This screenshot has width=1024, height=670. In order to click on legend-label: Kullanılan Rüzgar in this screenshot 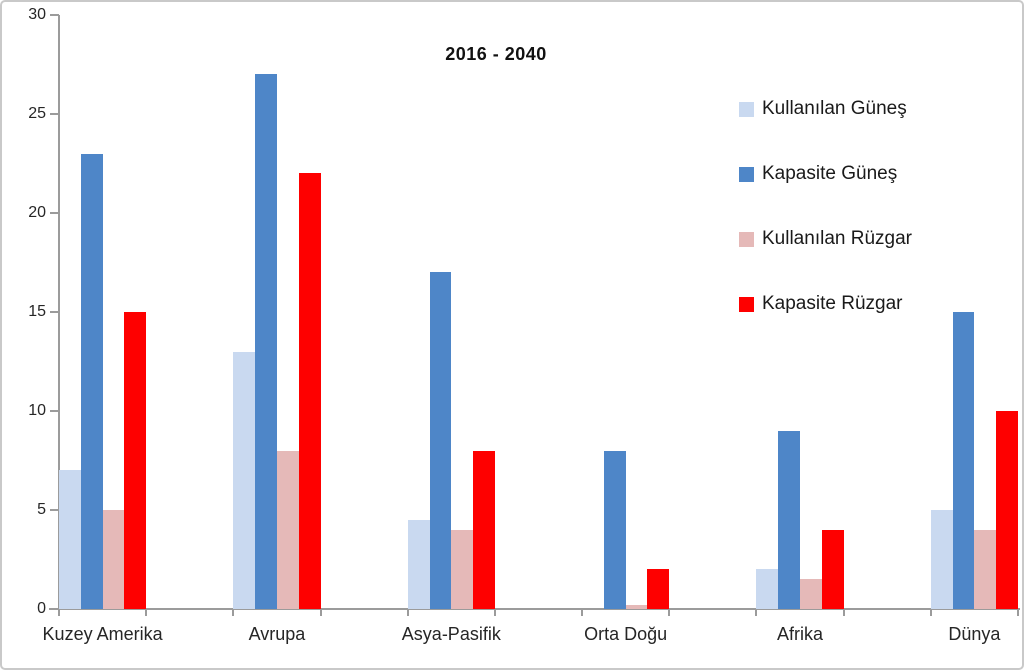, I will do `click(837, 238)`.